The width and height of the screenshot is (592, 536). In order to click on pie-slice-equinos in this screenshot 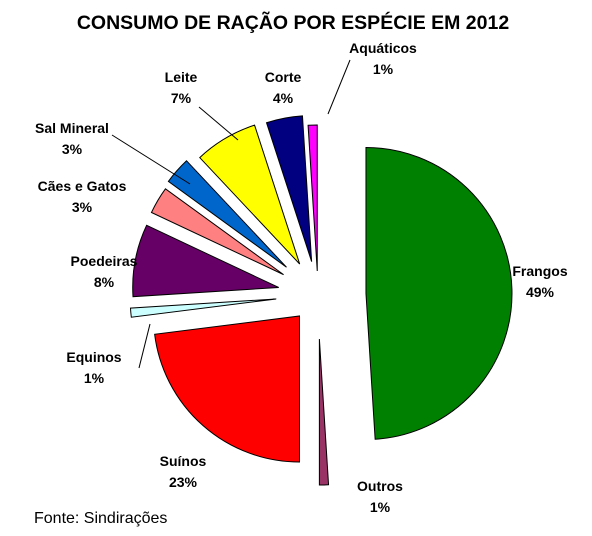, I will do `click(203, 308)`.